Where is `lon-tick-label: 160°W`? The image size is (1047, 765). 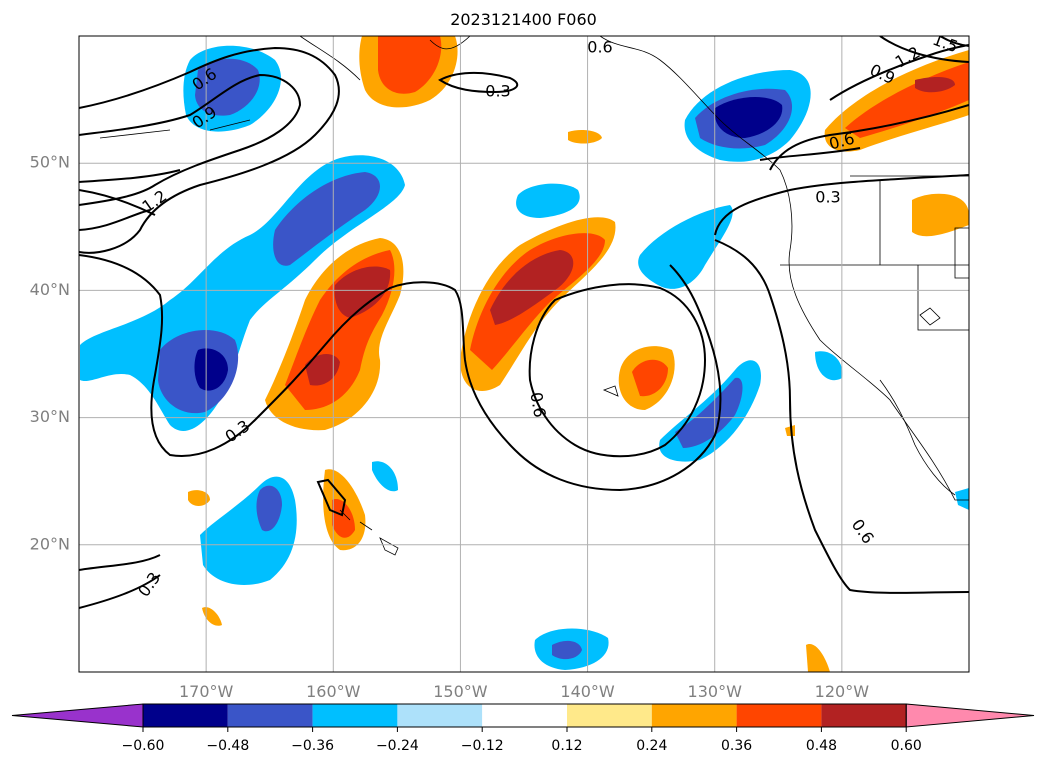 lon-tick-label: 160°W is located at coordinates (333, 691).